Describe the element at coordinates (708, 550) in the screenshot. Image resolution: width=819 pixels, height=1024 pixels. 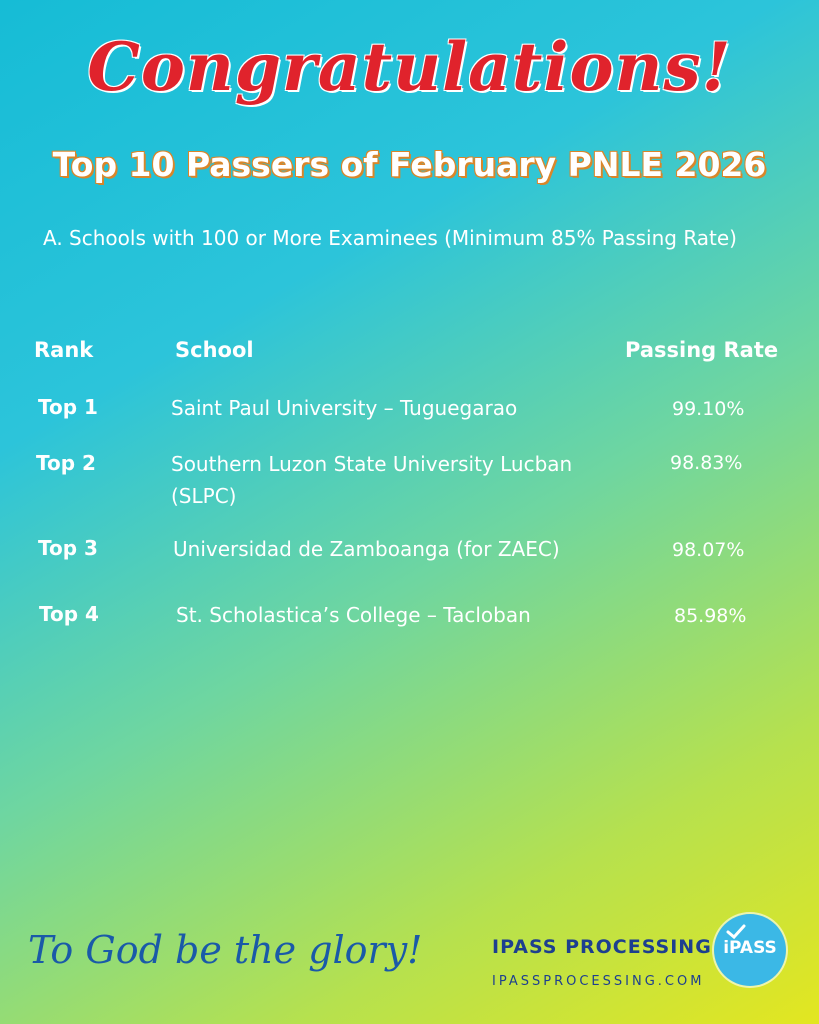
I see `rate-cell: 98.07%` at that location.